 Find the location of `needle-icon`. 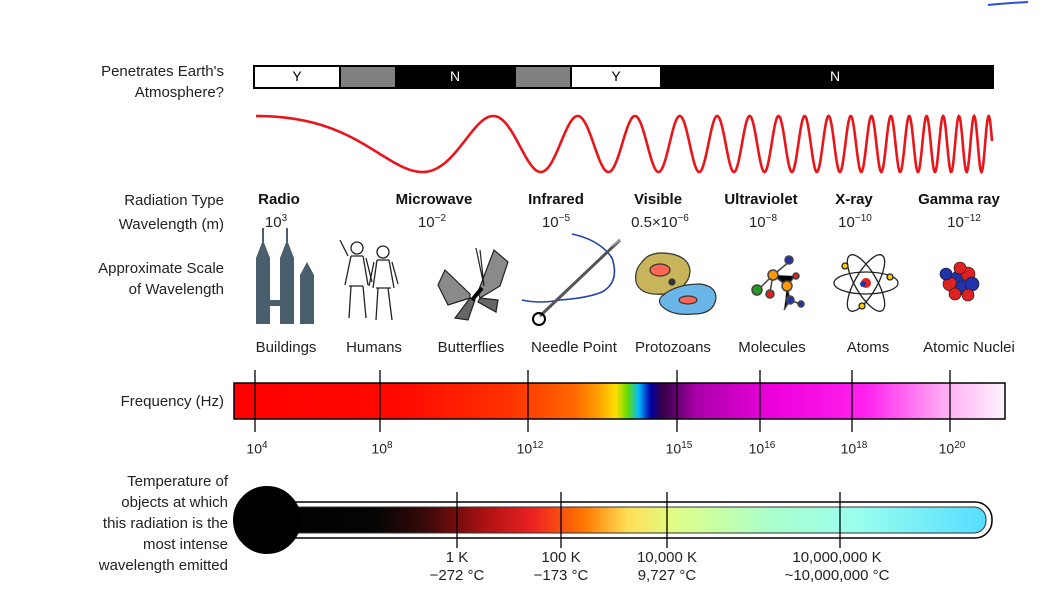

needle-icon is located at coordinates (571, 279).